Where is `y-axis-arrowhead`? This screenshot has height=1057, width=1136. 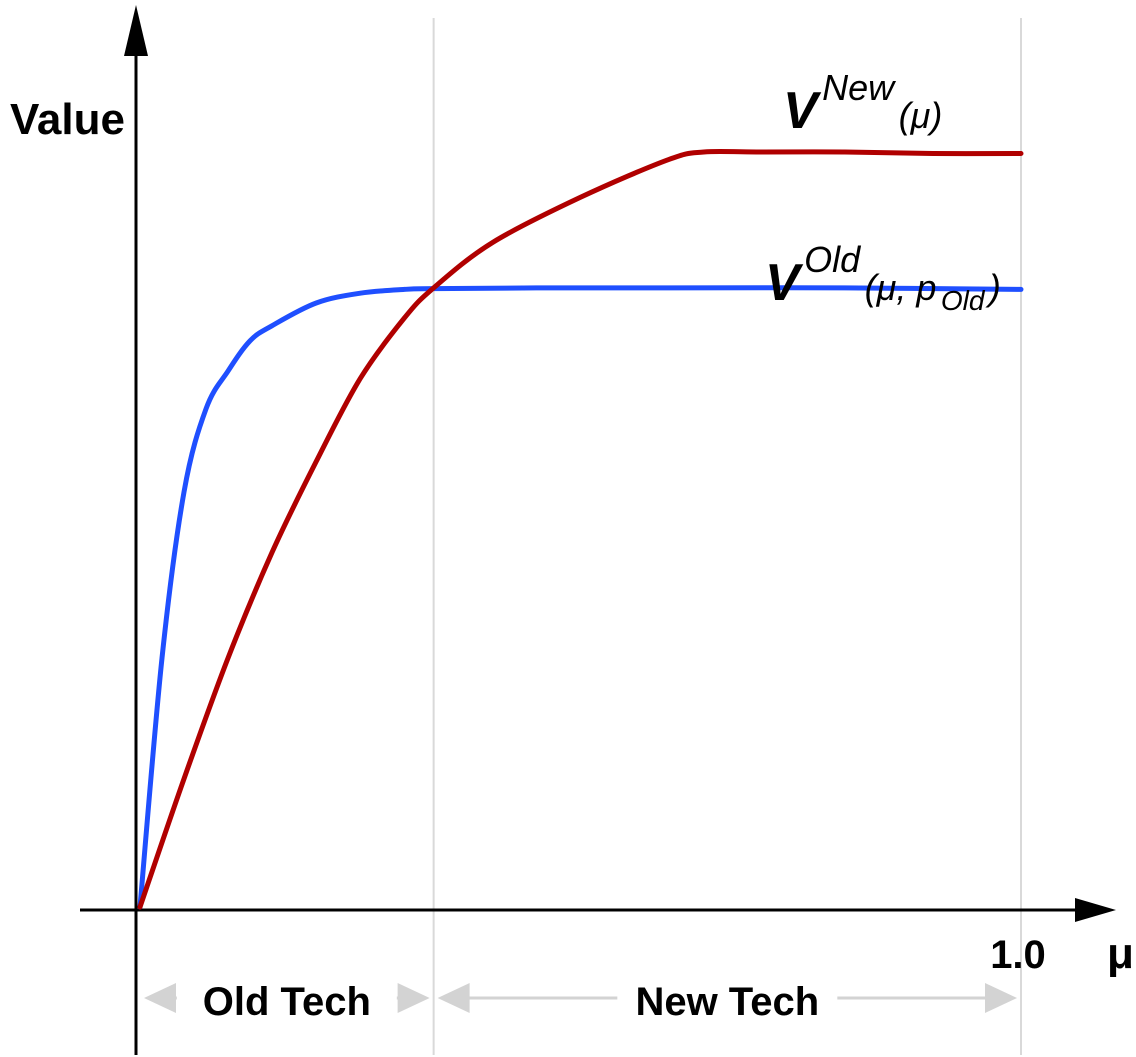
y-axis-arrowhead is located at coordinates (136, 30).